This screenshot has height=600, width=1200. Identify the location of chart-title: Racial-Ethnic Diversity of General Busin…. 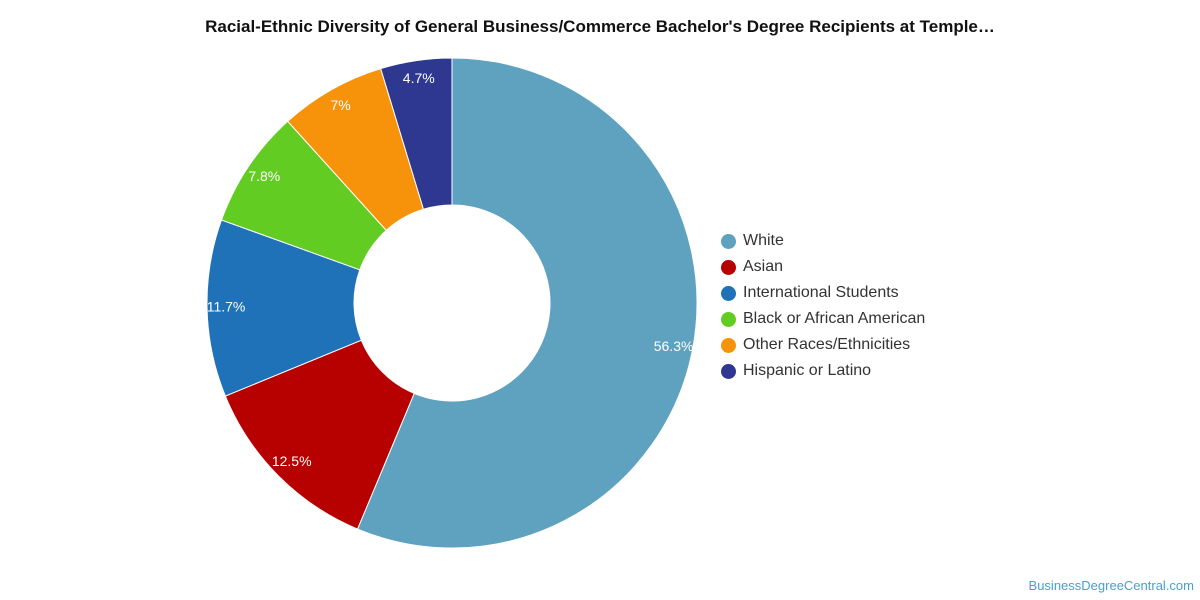
(600, 26).